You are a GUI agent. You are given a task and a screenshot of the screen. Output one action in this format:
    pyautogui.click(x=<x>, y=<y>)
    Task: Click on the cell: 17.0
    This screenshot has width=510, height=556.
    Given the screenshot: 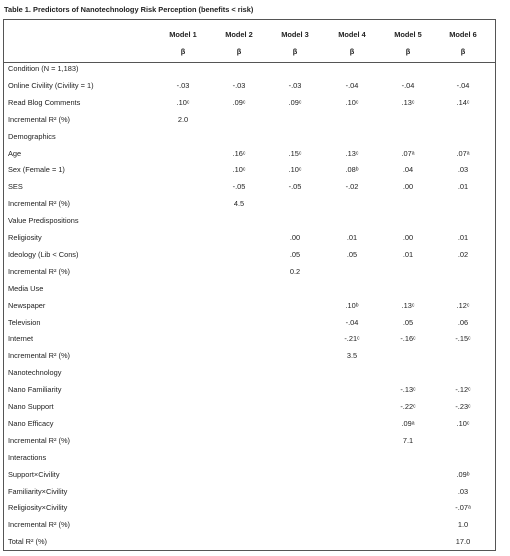 What is the action you would take?
    pyautogui.click(x=463, y=542)
    